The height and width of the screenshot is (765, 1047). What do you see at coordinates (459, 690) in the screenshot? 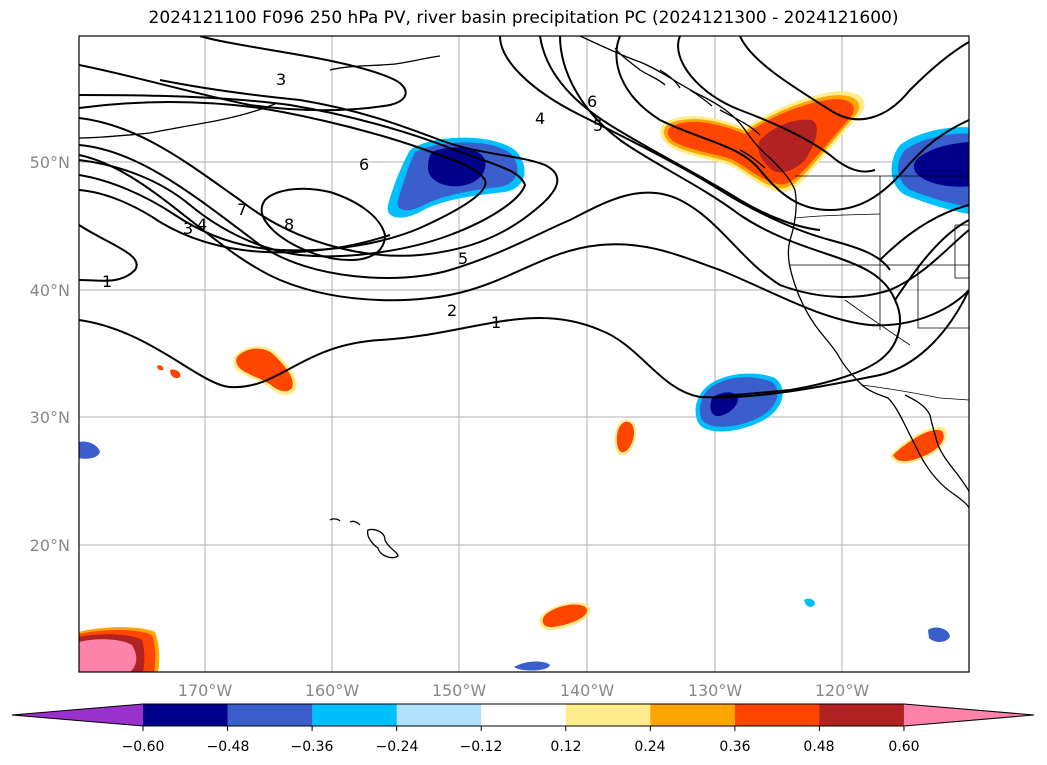
I see `lon-label: 150°W` at bounding box center [459, 690].